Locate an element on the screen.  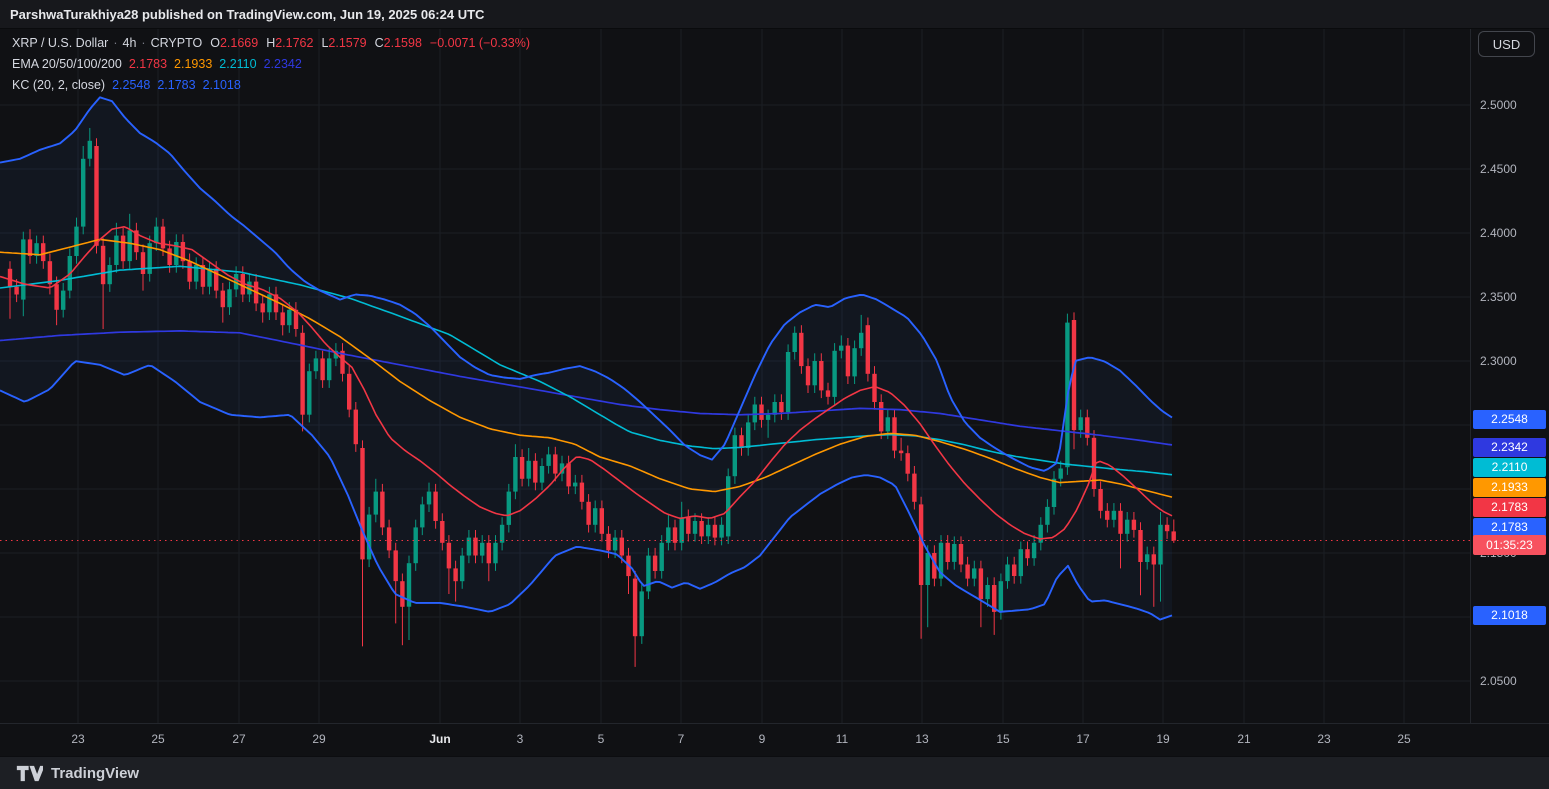
time-tick-label: 11 is located at coordinates (842, 739).